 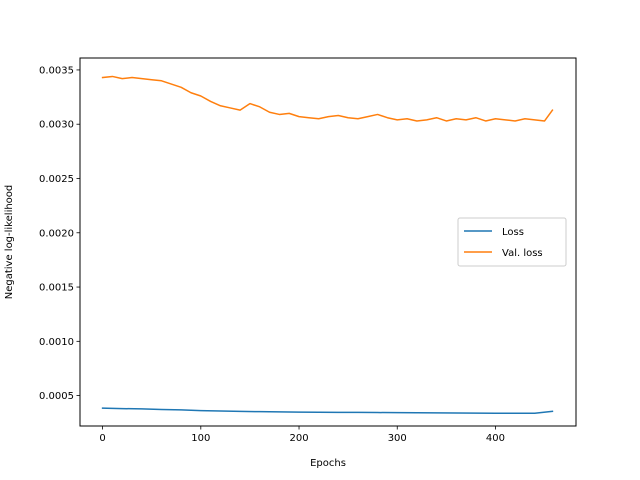 What do you see at coordinates (56, 179) in the screenshot?
I see `y-tick-label: 0.0025` at bounding box center [56, 179].